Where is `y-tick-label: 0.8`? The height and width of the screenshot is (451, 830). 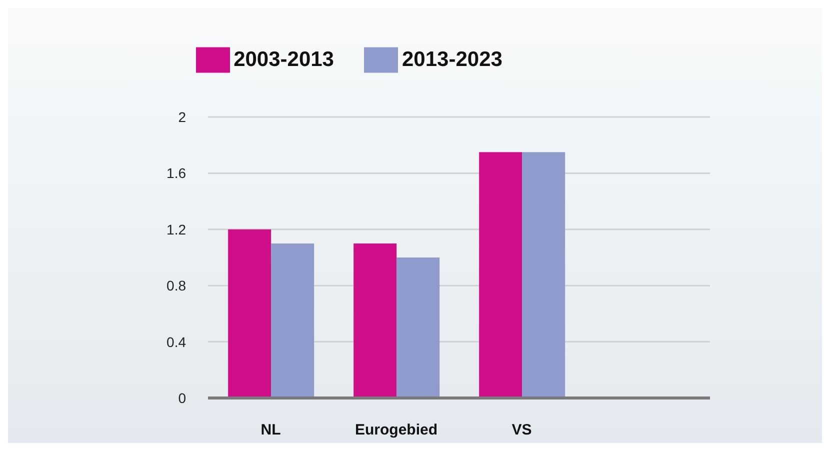 y-tick-label: 0.8 is located at coordinates (176, 286).